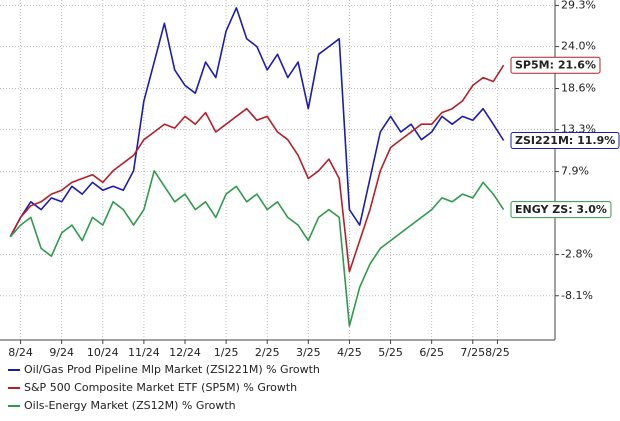 The image size is (620, 421). Describe the element at coordinates (578, 87) in the screenshot. I see `y-tick-label: 18.6%` at that location.